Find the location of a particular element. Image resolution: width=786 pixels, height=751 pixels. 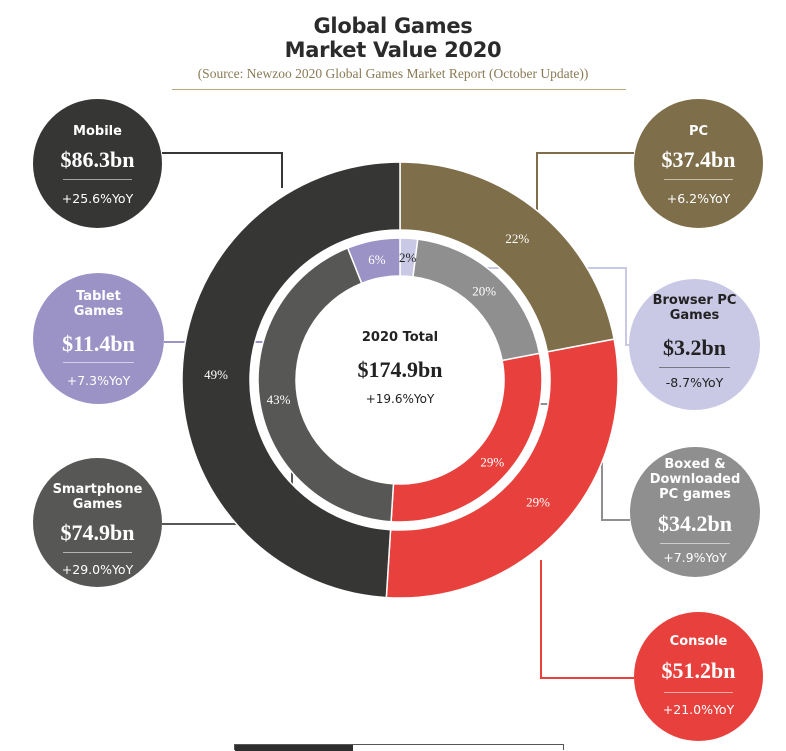

mobile-label: Mobile is located at coordinates (97, 131).